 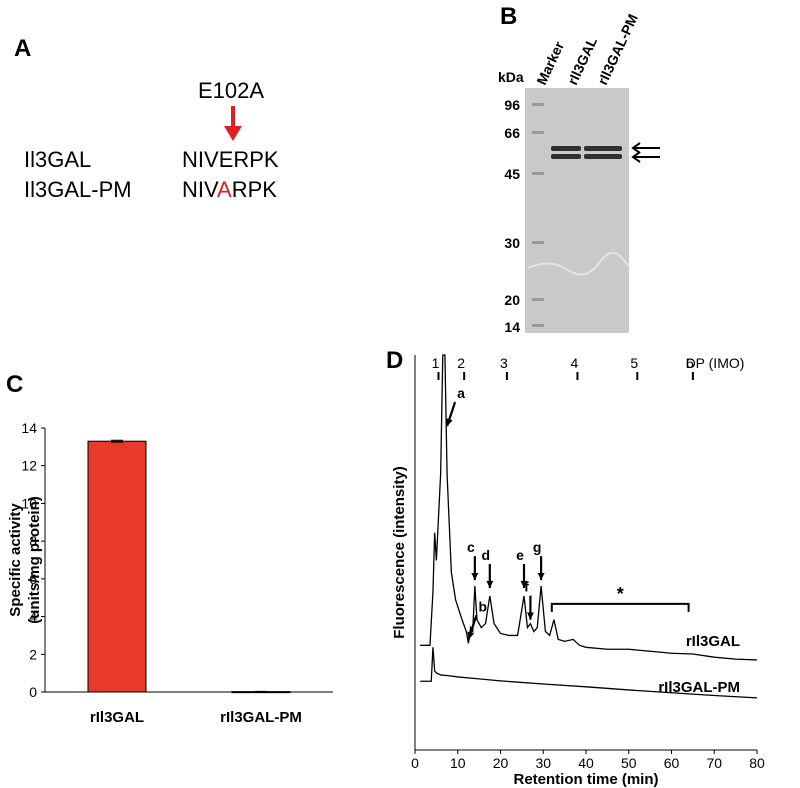 I want to click on x-tick-label: 10, so click(x=458, y=763).